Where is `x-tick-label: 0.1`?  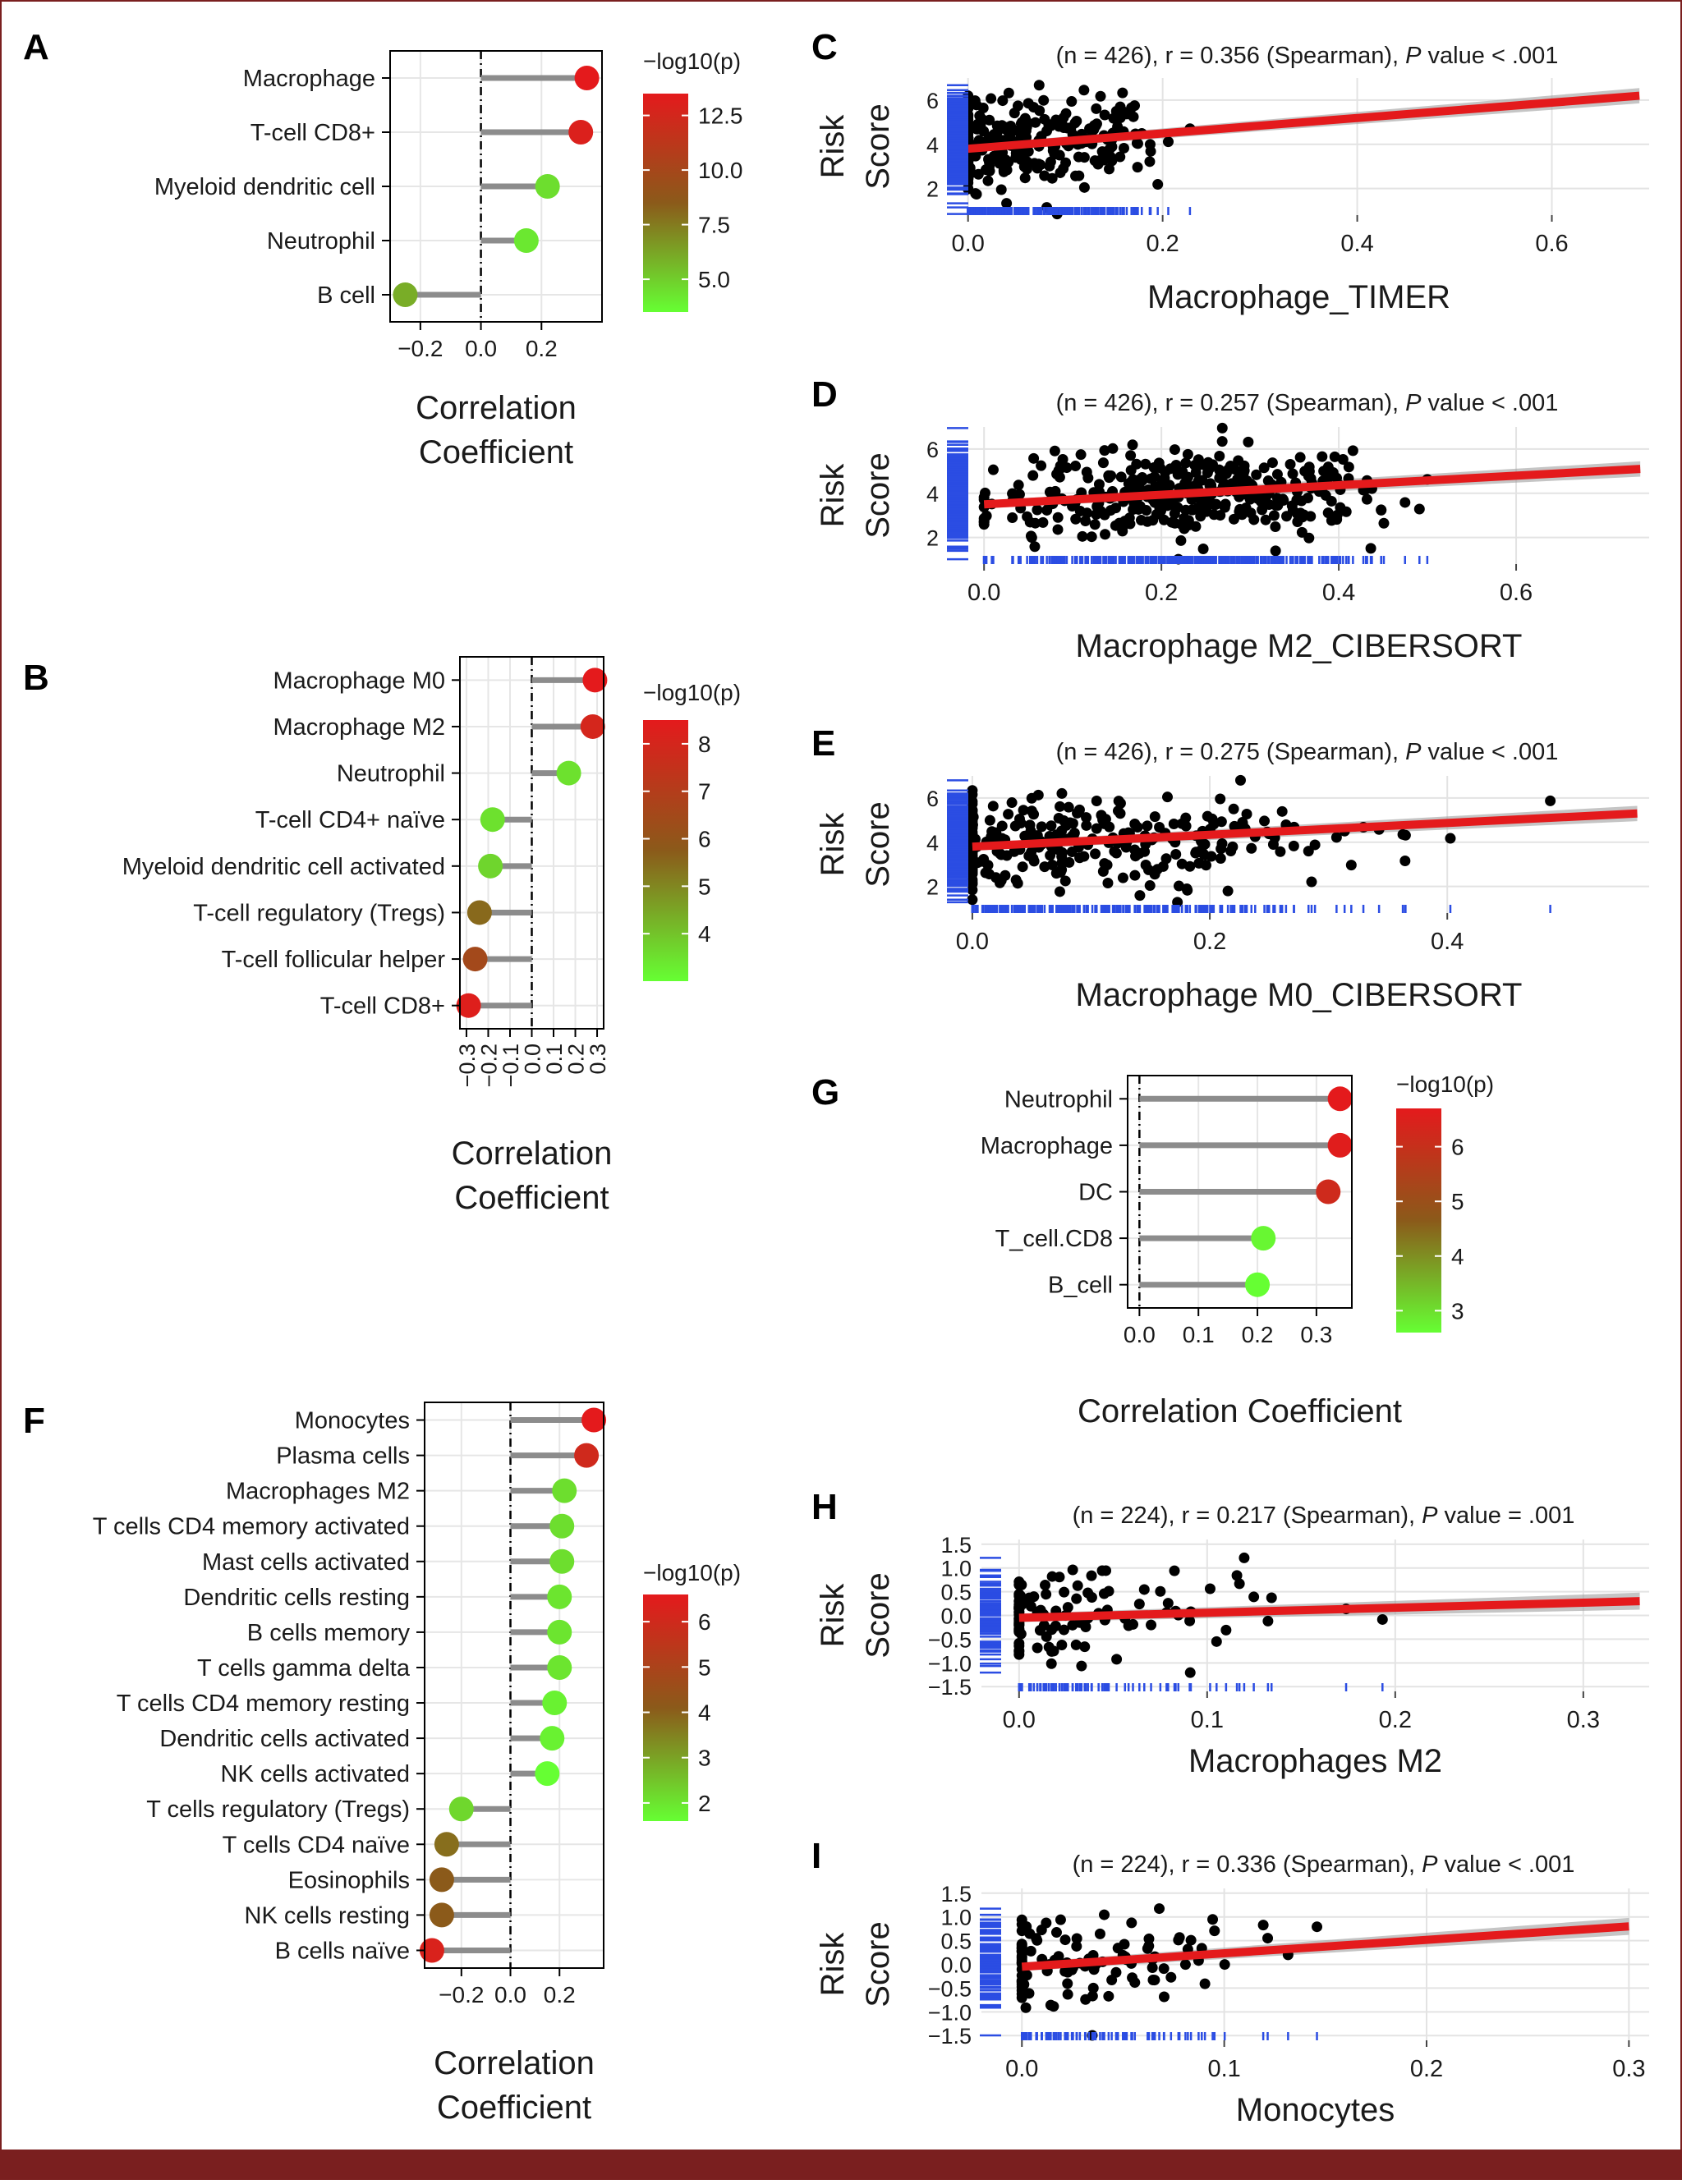
x-tick-label: 0.1 is located at coordinates (554, 1059).